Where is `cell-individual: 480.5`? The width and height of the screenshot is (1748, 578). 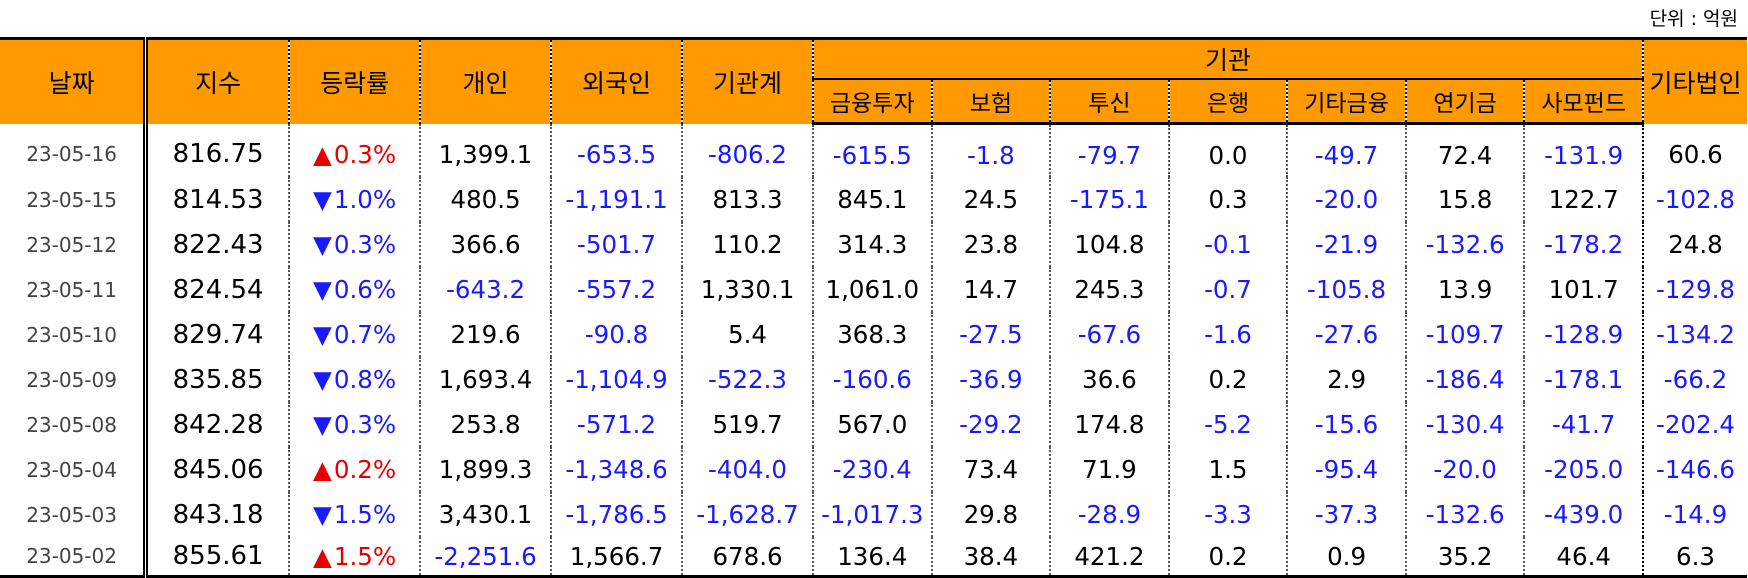 cell-individual: 480.5 is located at coordinates (486, 199).